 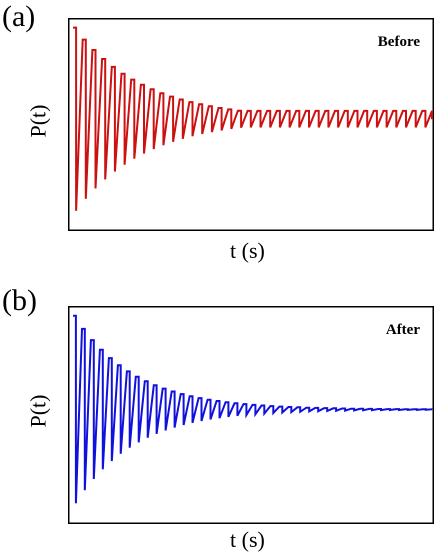 What do you see at coordinates (19, 16) in the screenshot?
I see `panel-label-a: (a)` at bounding box center [19, 16].